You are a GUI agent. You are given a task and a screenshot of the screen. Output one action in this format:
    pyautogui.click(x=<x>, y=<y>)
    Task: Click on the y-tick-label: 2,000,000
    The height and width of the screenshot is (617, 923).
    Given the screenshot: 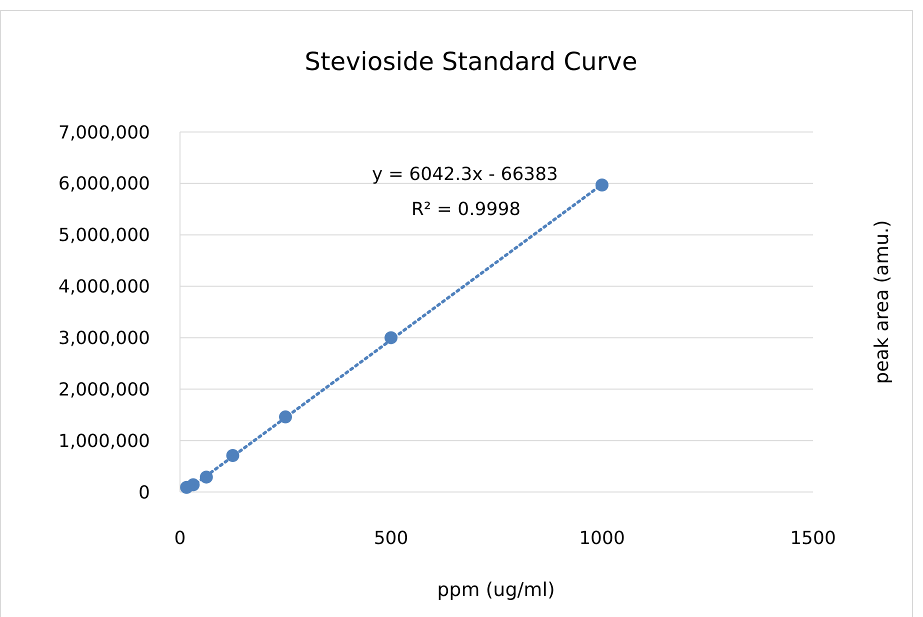 What is the action you would take?
    pyautogui.click(x=104, y=389)
    